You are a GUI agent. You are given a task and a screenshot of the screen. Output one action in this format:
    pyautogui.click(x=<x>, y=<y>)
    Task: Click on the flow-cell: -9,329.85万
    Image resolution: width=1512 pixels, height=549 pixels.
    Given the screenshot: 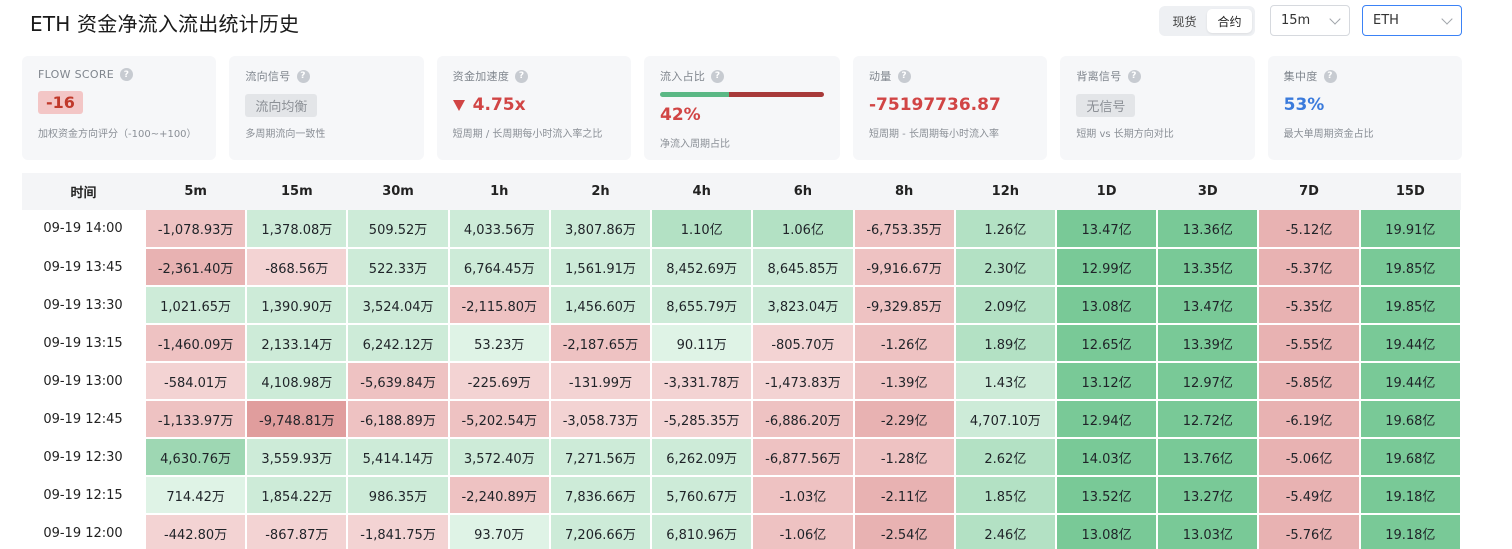 What is the action you would take?
    pyautogui.click(x=904, y=305)
    